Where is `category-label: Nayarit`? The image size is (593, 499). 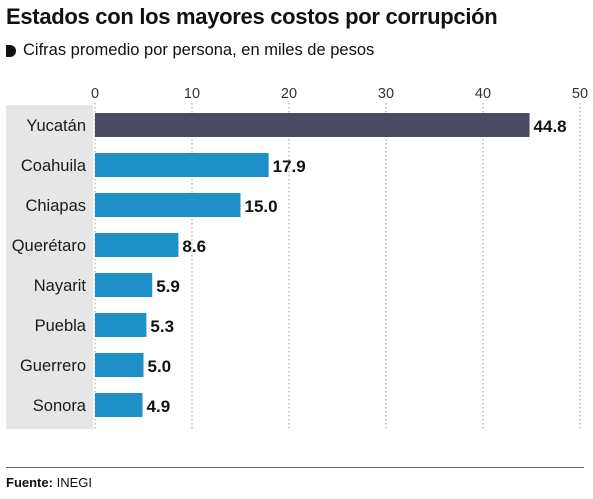
category-label: Nayarit is located at coordinates (60, 286).